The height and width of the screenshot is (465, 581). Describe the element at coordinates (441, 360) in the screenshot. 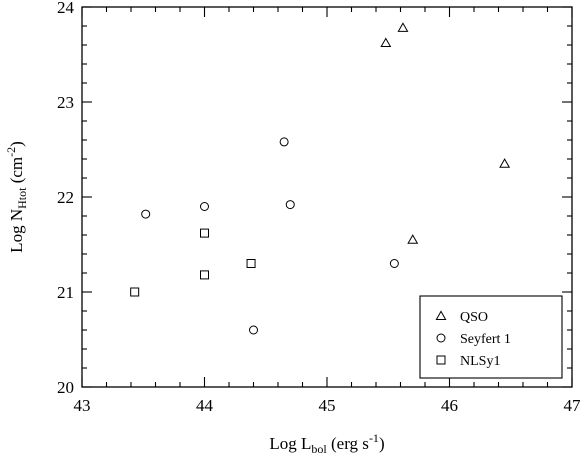

I see `legend-marker-nlsy1` at that location.